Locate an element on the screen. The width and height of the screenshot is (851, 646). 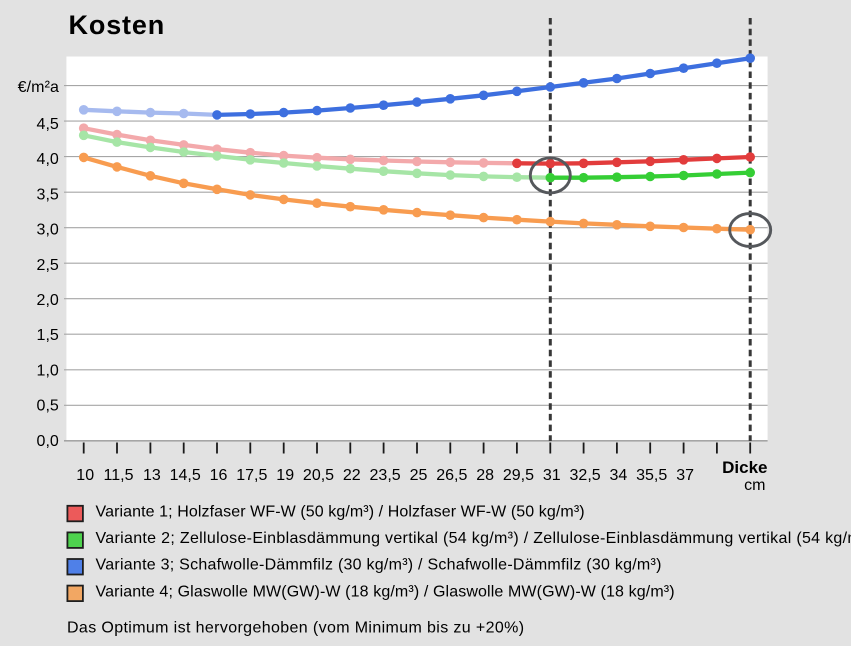
svg-text: 25 is located at coordinates (419, 475).